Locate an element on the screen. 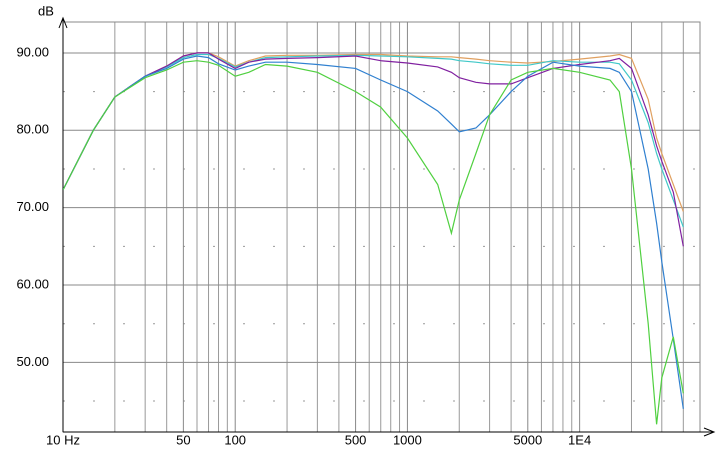  x-axis-arrow is located at coordinates (709, 432).